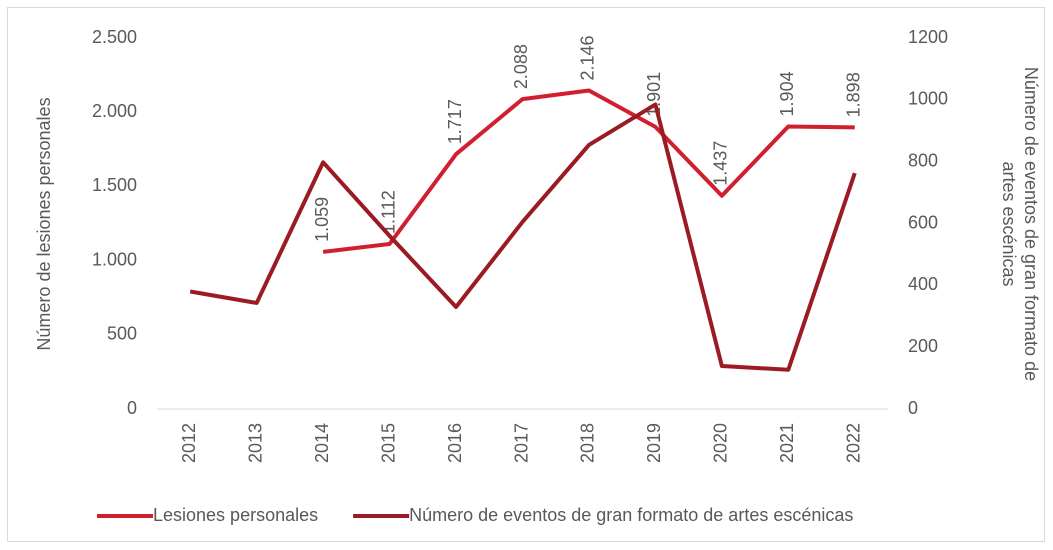 This screenshot has height=550, width=1053. Describe the element at coordinates (455, 443) in the screenshot. I see `x-tick-label: 2016` at that location.